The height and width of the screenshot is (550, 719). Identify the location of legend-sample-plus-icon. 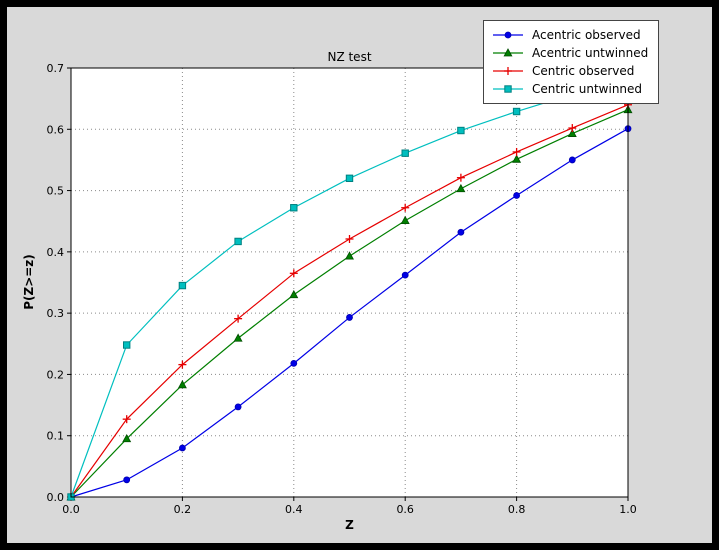
(508, 71).